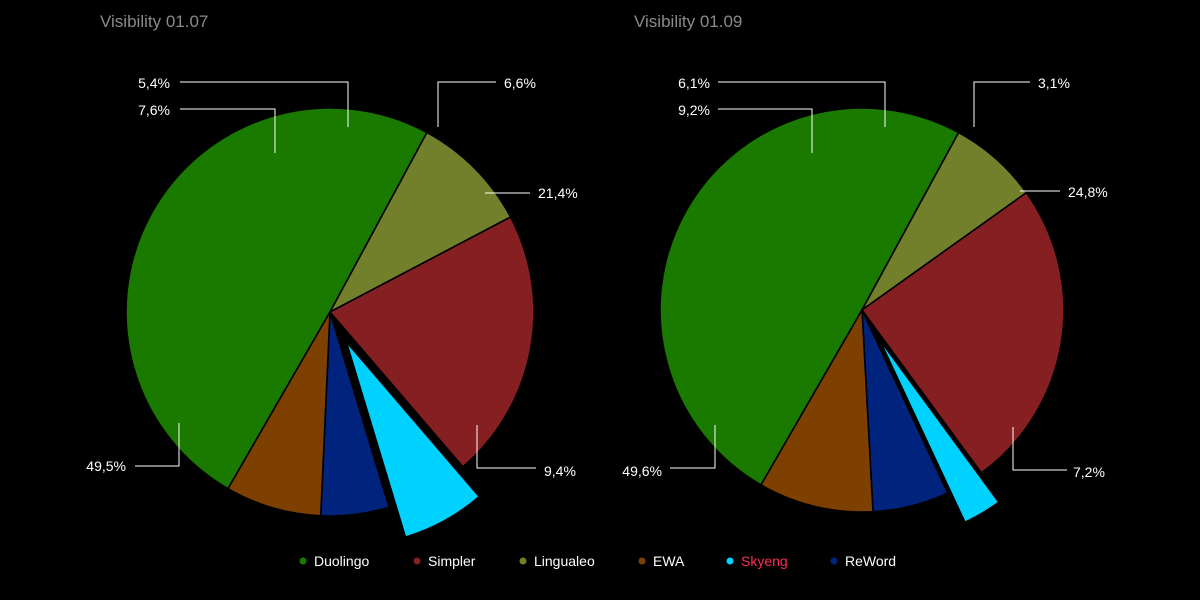 Image resolution: width=1200 pixels, height=600 pixels. I want to click on pie-slice-ewa-right, so click(816, 410).